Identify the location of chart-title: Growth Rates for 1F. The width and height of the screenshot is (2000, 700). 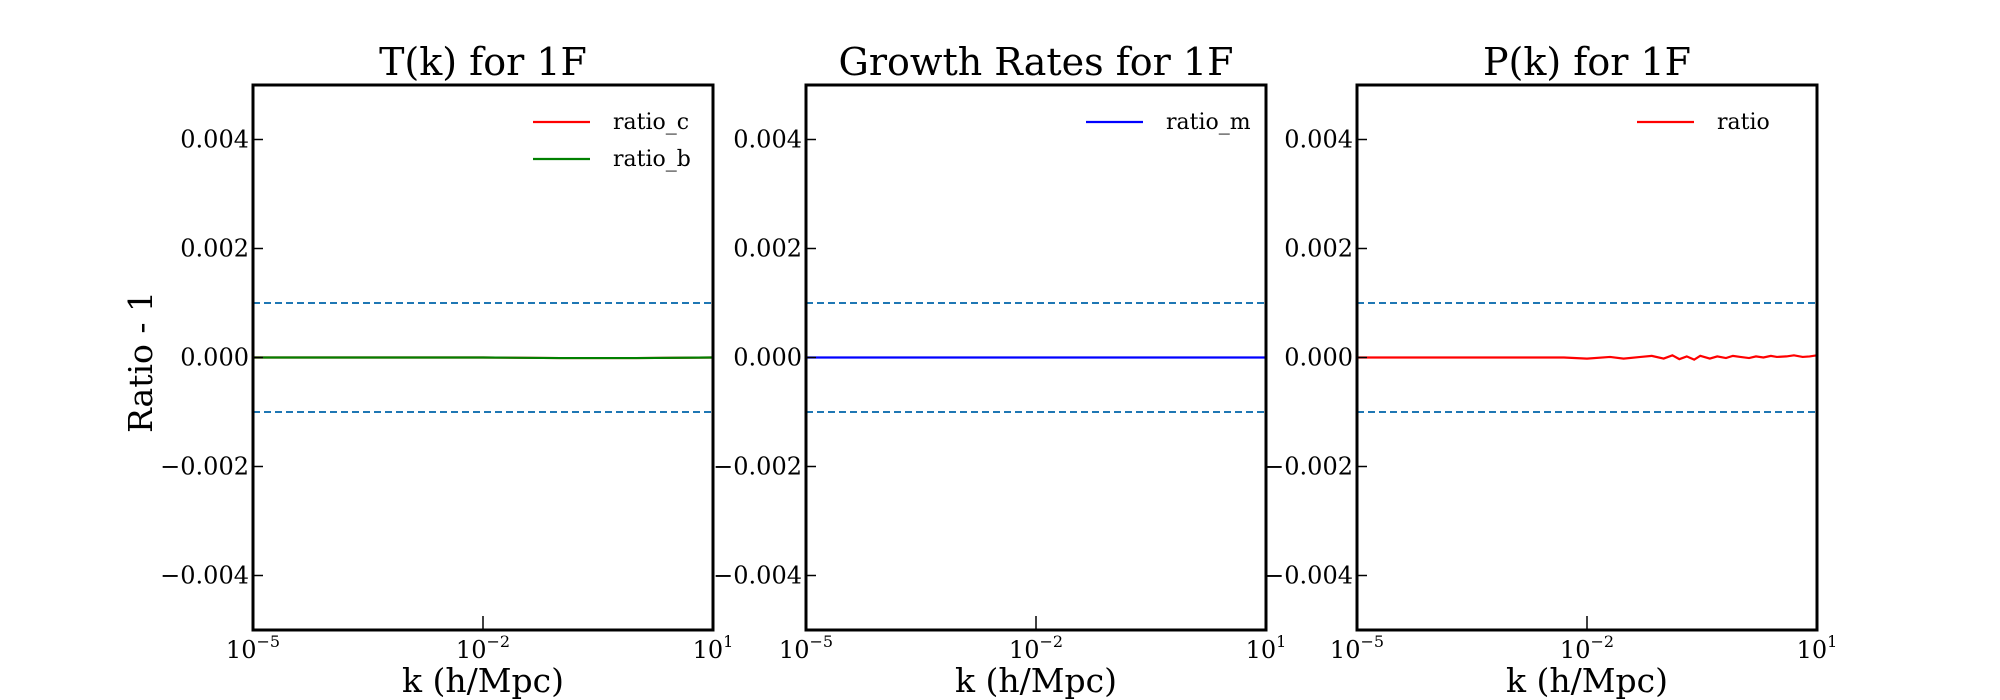
(1036, 62).